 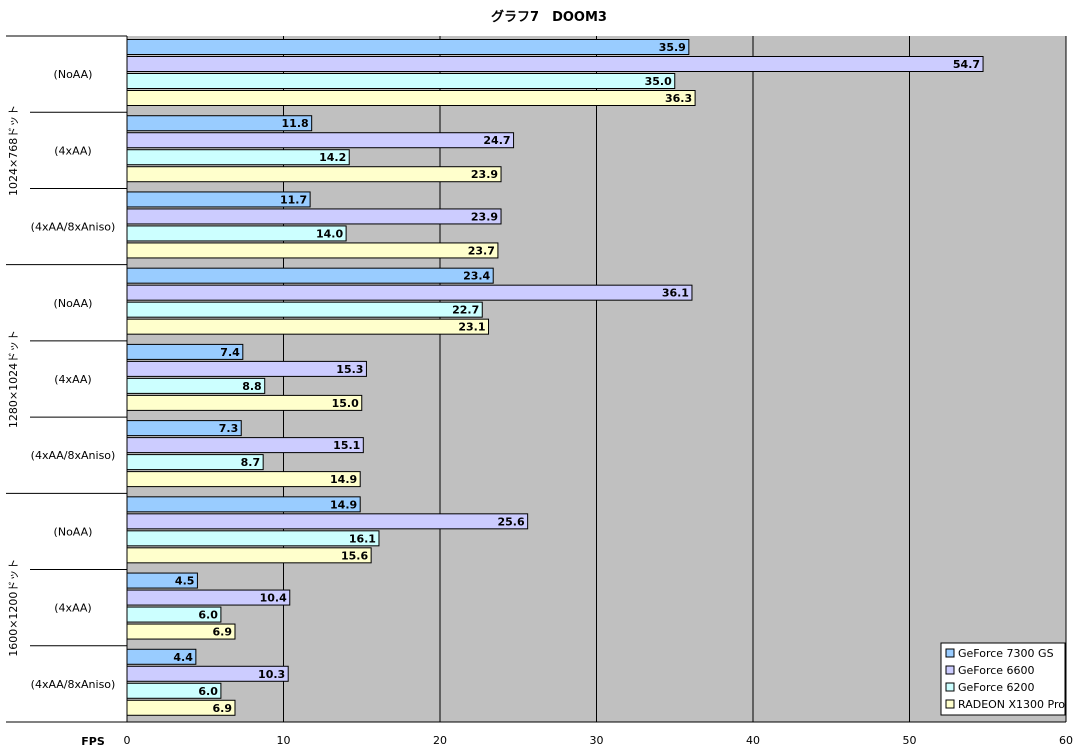 I want to click on x-axis-label: FPS, so click(x=93, y=741).